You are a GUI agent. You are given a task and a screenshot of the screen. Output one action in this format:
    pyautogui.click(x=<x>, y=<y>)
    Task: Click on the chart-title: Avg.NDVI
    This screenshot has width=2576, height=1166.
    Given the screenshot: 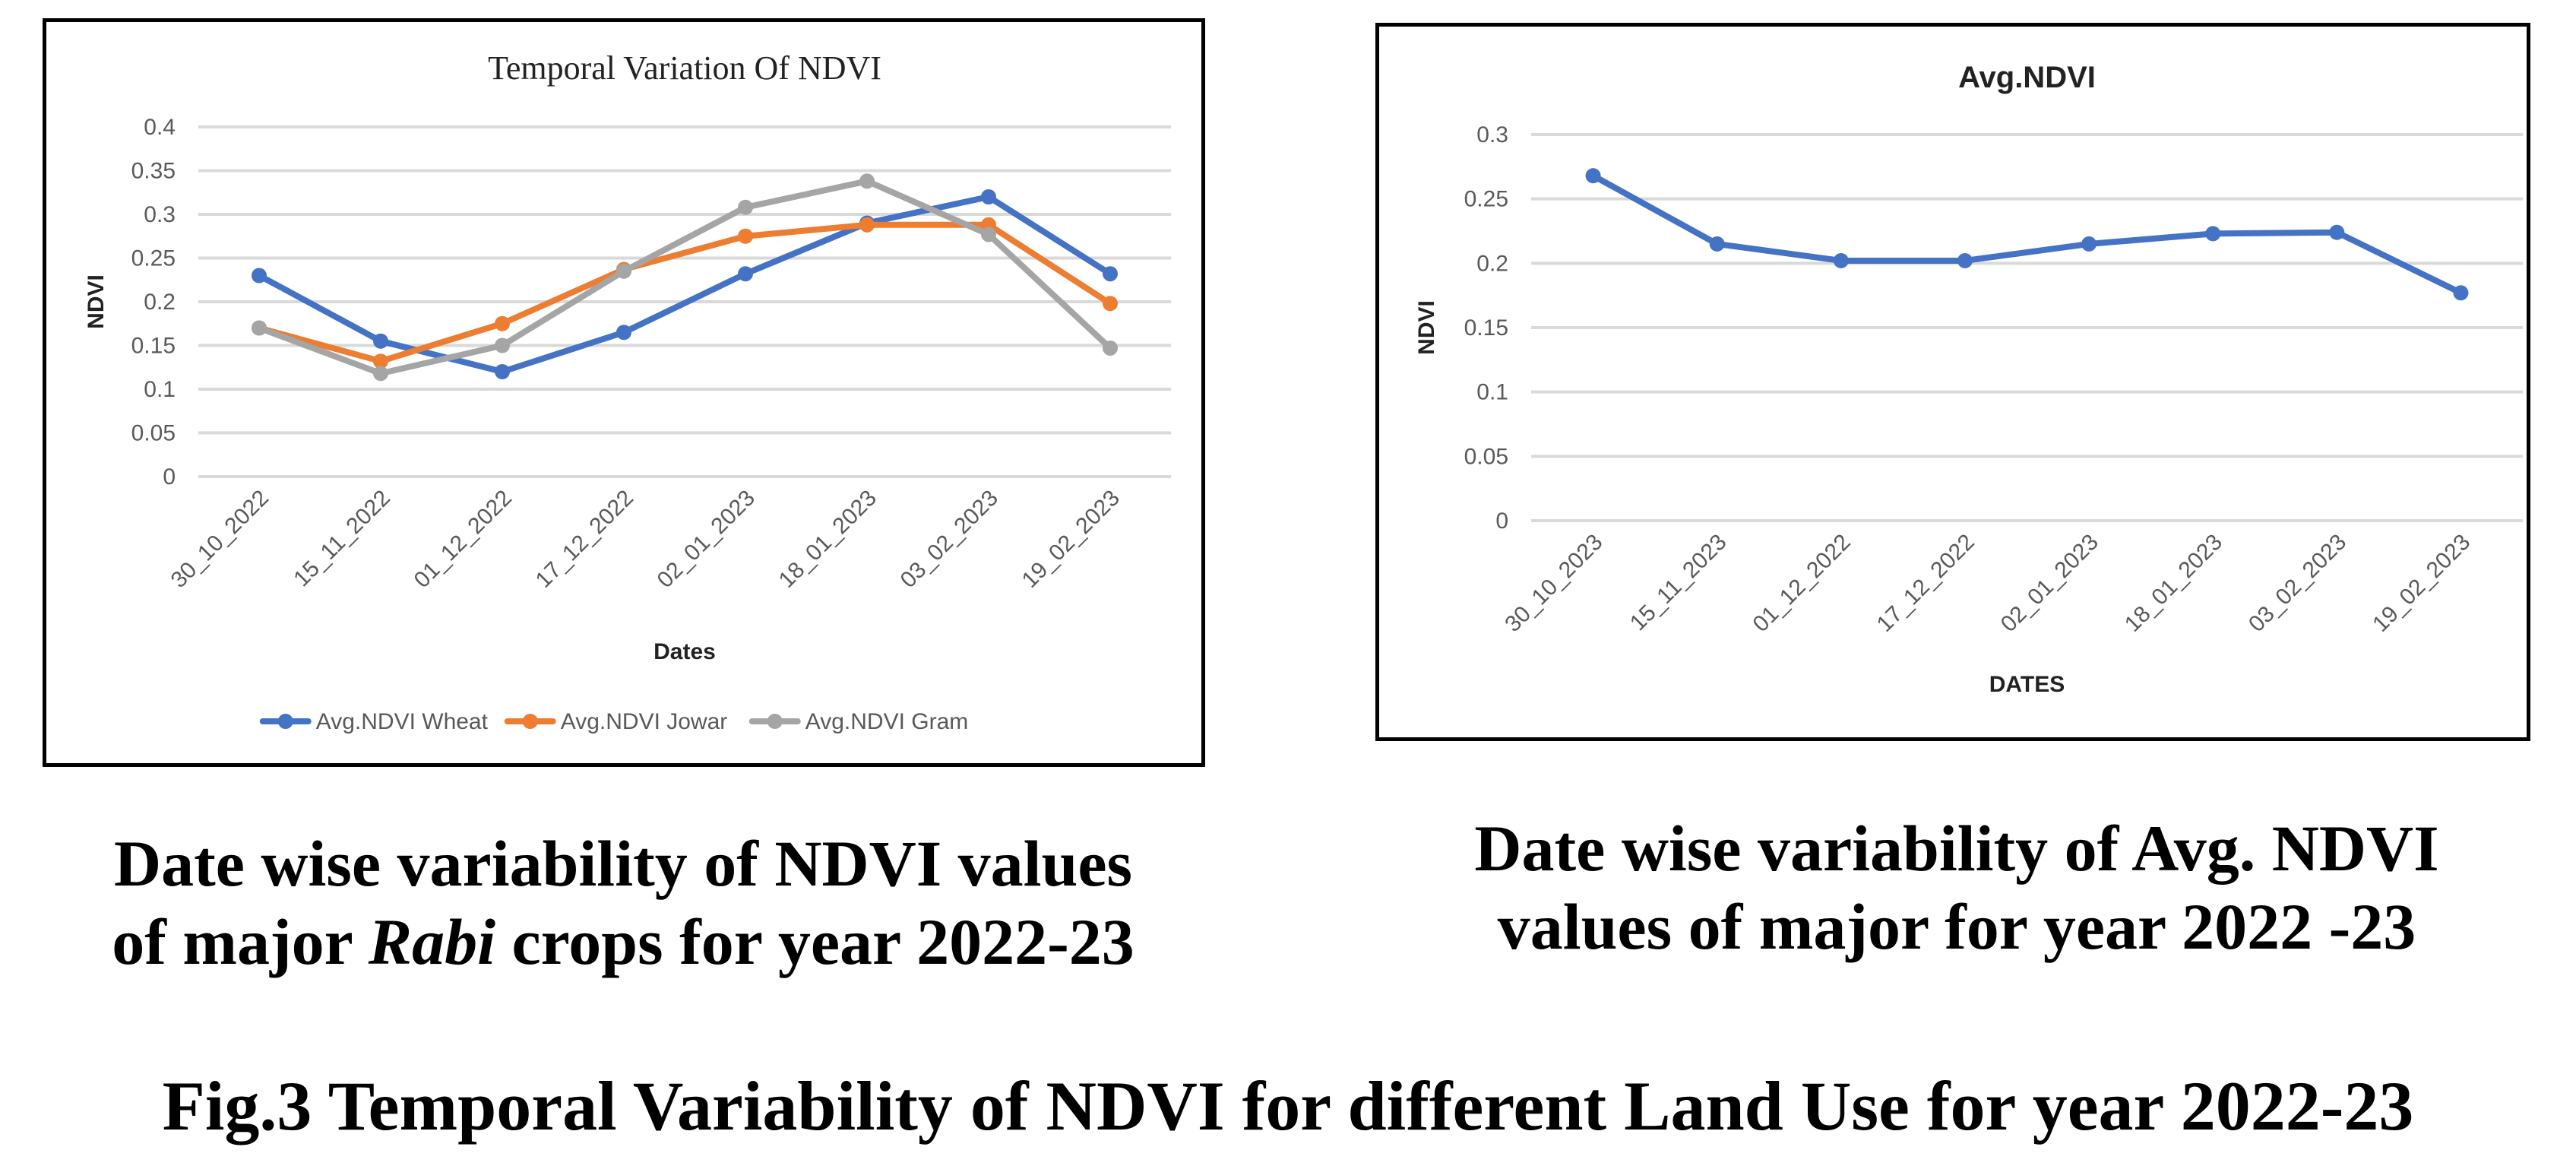 What is the action you would take?
    pyautogui.click(x=2027, y=77)
    